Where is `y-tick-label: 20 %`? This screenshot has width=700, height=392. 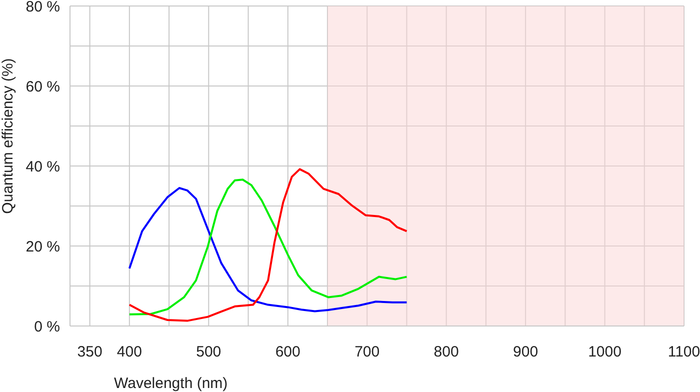
y-tick-label: 20 % is located at coordinates (43, 247).